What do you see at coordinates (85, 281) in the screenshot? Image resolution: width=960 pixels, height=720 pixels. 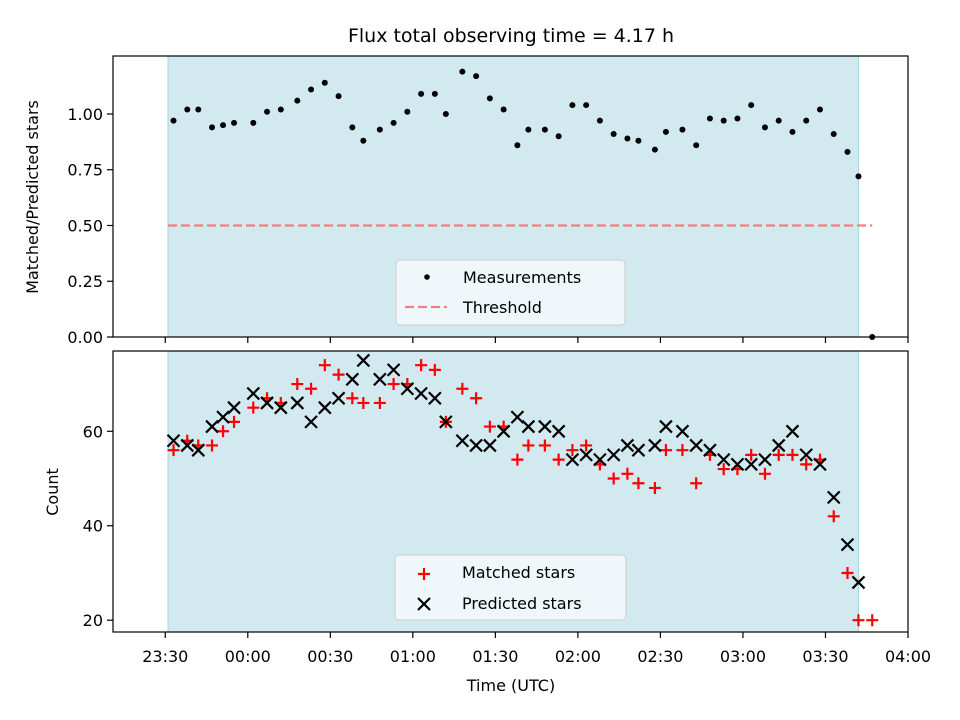 I see `top-y-tick-label: 0.25` at bounding box center [85, 281].